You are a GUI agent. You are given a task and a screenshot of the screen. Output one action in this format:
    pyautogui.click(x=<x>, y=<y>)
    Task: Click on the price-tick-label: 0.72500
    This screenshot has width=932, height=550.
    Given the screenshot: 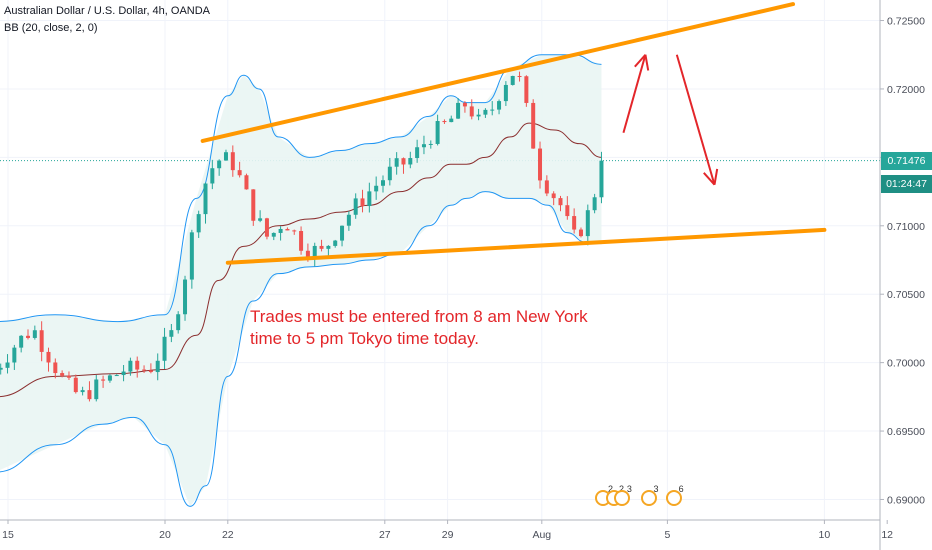 What is the action you would take?
    pyautogui.click(x=906, y=22)
    